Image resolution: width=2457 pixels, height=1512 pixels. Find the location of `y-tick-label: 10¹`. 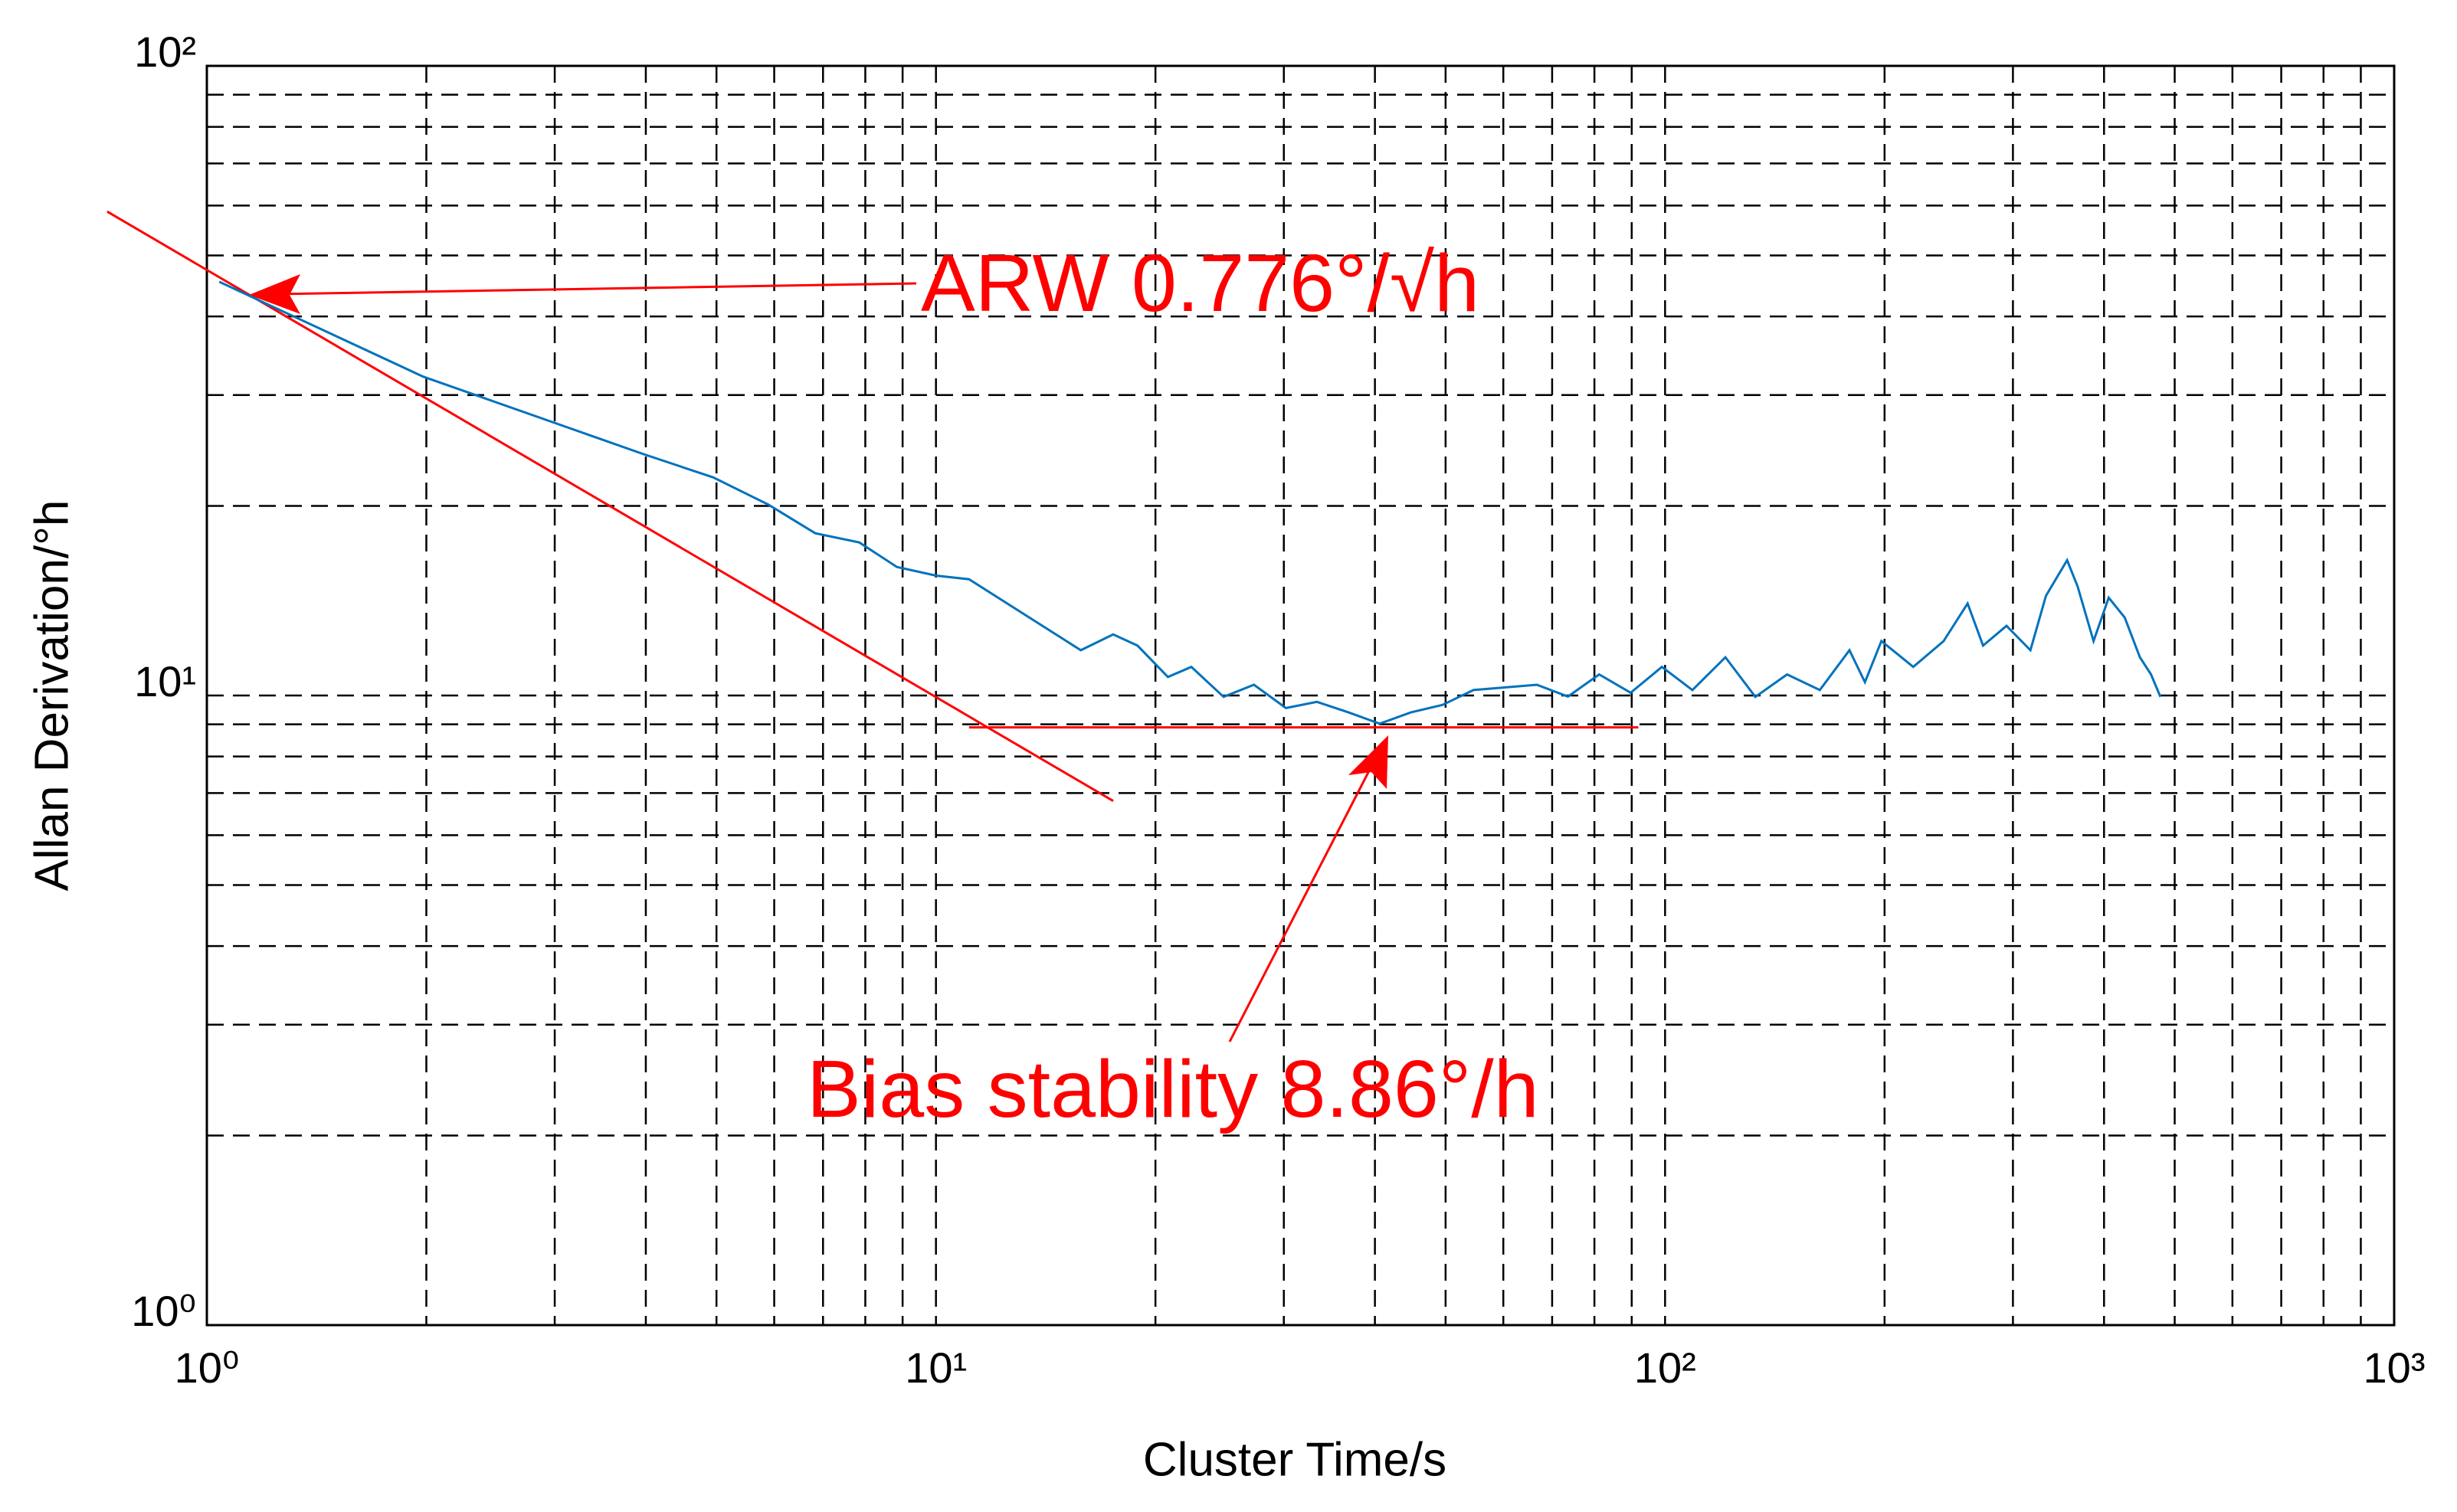

y-tick-label: 10¹ is located at coordinates (165, 681).